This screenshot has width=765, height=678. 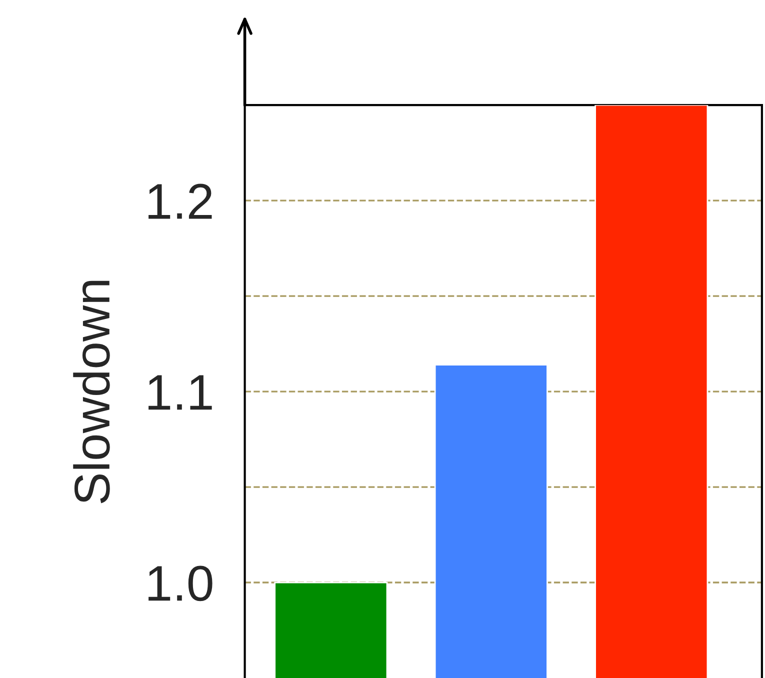 What do you see at coordinates (180, 584) in the screenshot?
I see `y-tick-label: 1.0` at bounding box center [180, 584].